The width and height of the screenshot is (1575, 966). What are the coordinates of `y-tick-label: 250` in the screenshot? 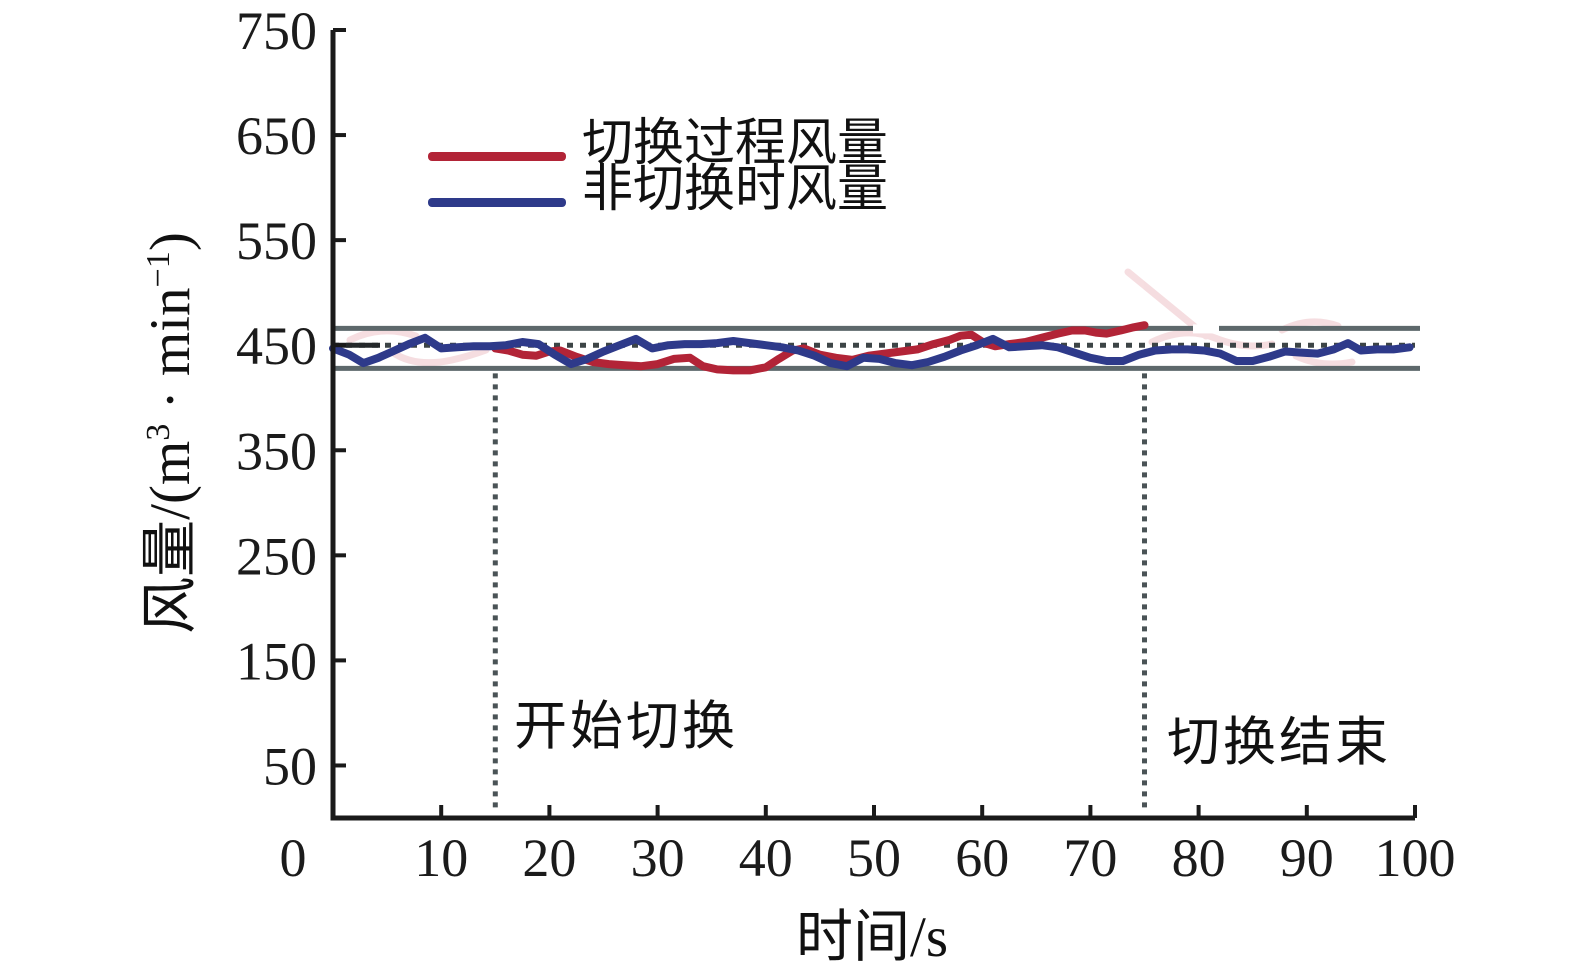 It's located at (276, 556).